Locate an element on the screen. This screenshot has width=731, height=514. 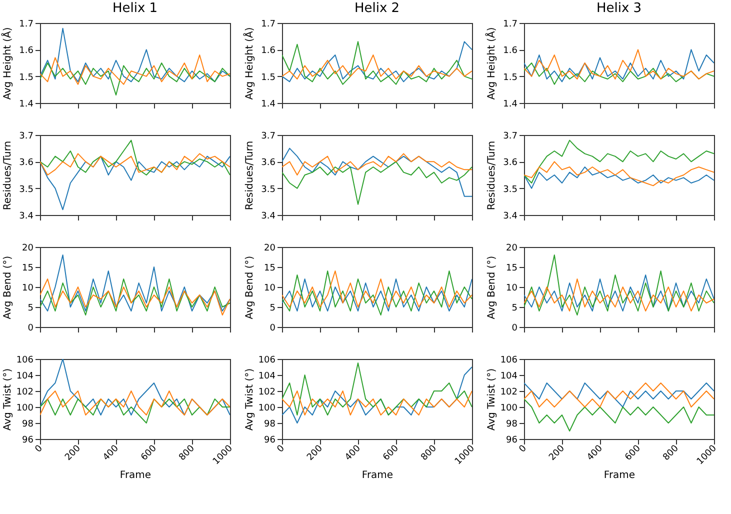
chart-title: Helix 2 is located at coordinates (377, 8).